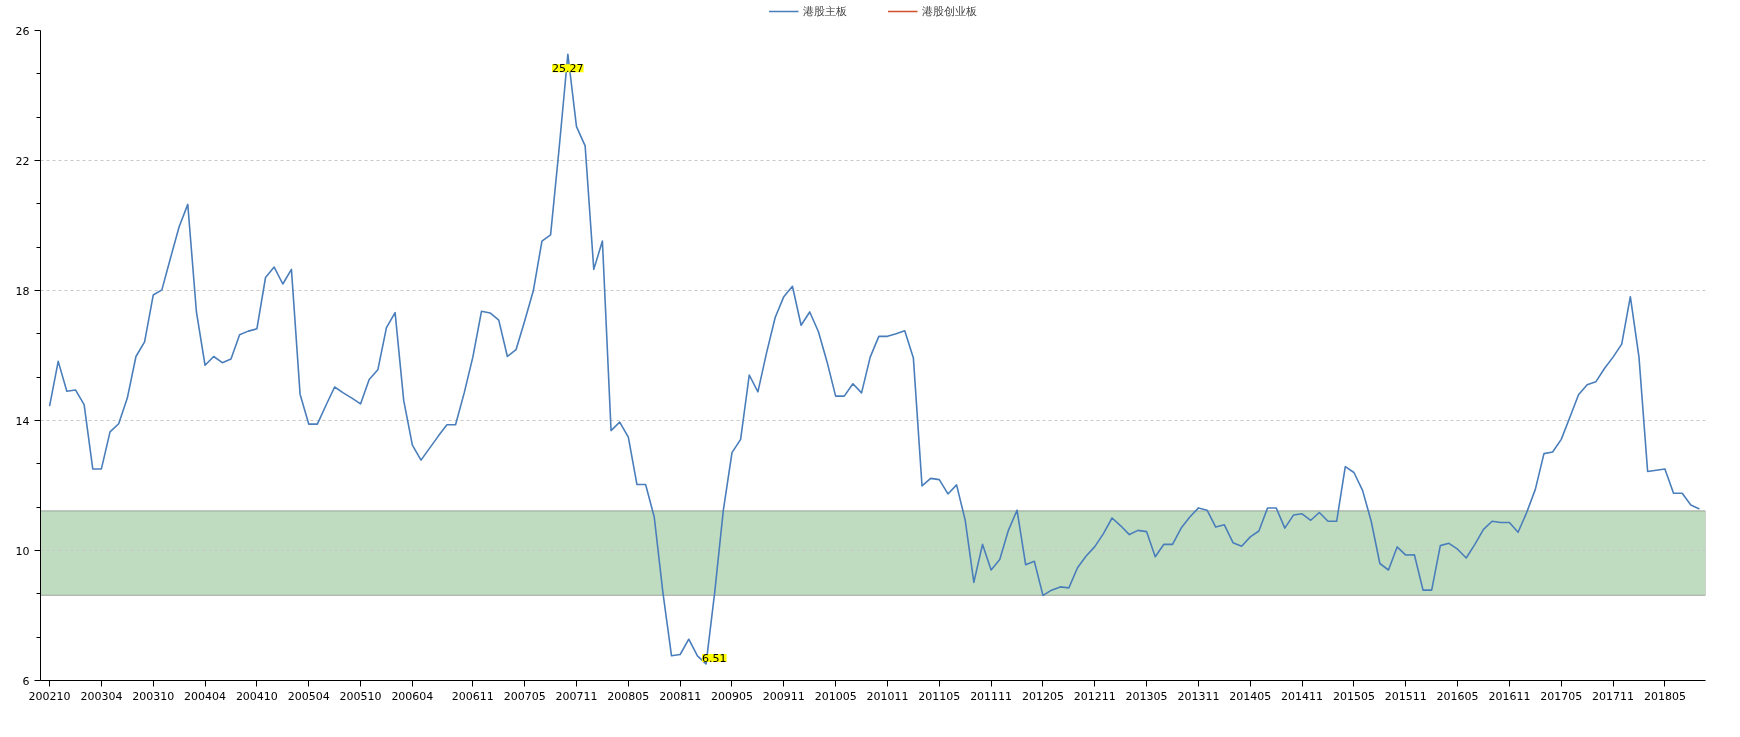  What do you see at coordinates (153, 696) in the screenshot?
I see `x-tick-label: 200310` at bounding box center [153, 696].